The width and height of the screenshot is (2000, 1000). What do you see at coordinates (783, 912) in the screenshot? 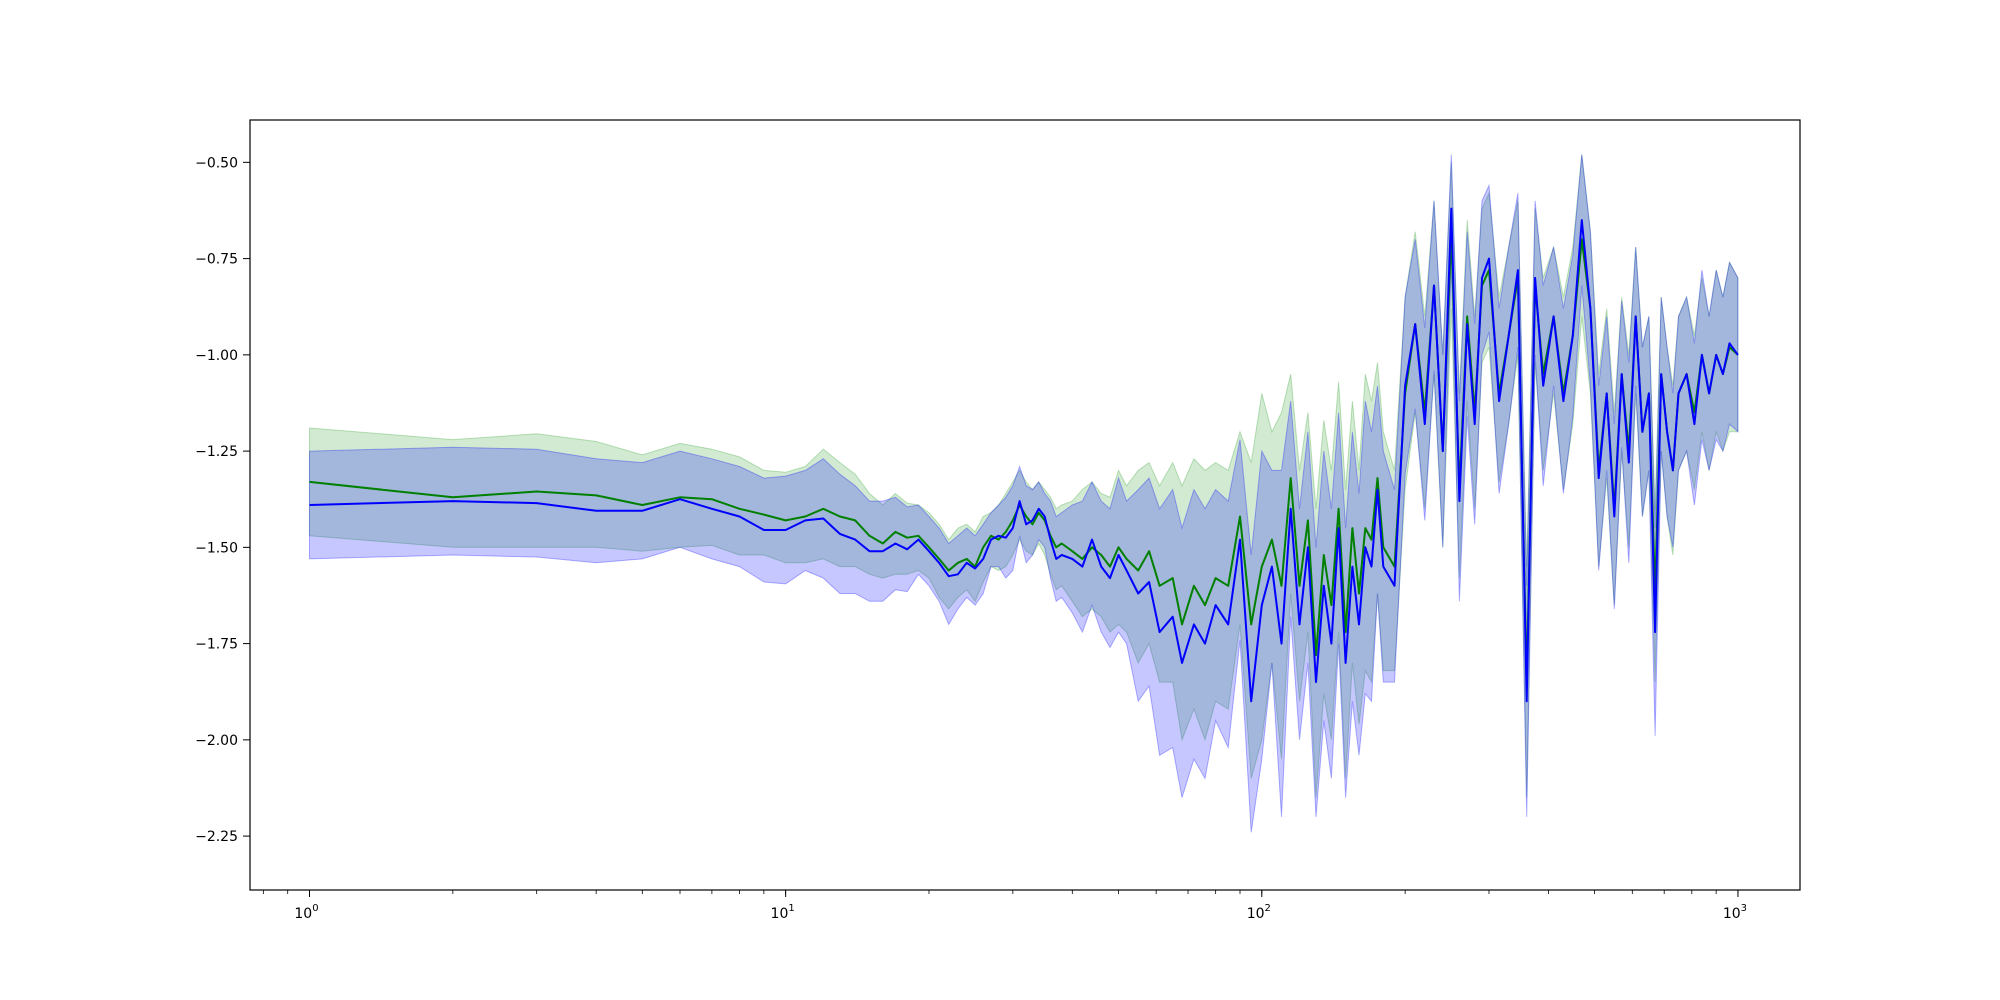
I see `x-tick-label: 10¹` at bounding box center [783, 912].